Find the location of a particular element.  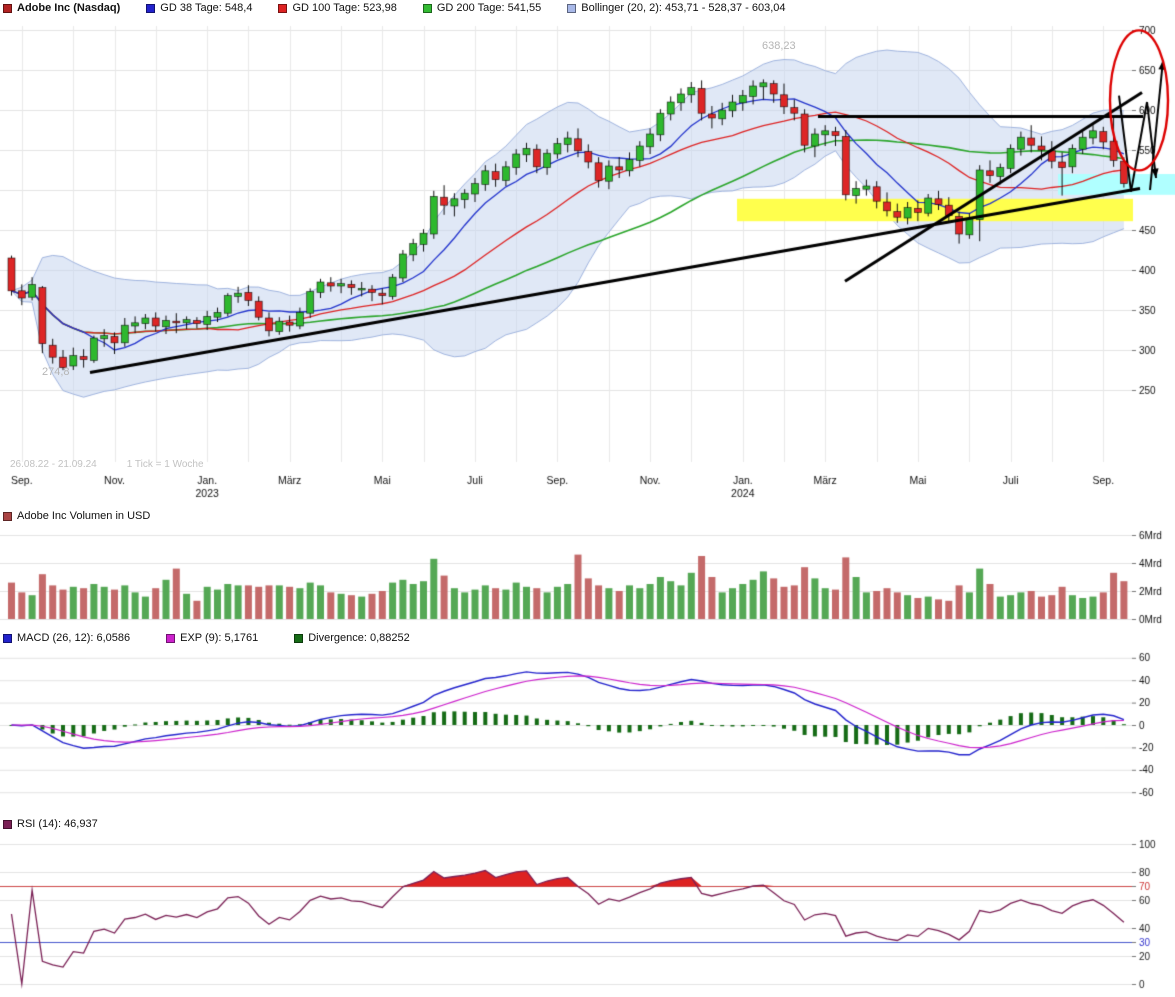

date-range-watermark: 26.08.22 - 21.09.24 1 Tick = 1 Woche is located at coordinates (107, 464).